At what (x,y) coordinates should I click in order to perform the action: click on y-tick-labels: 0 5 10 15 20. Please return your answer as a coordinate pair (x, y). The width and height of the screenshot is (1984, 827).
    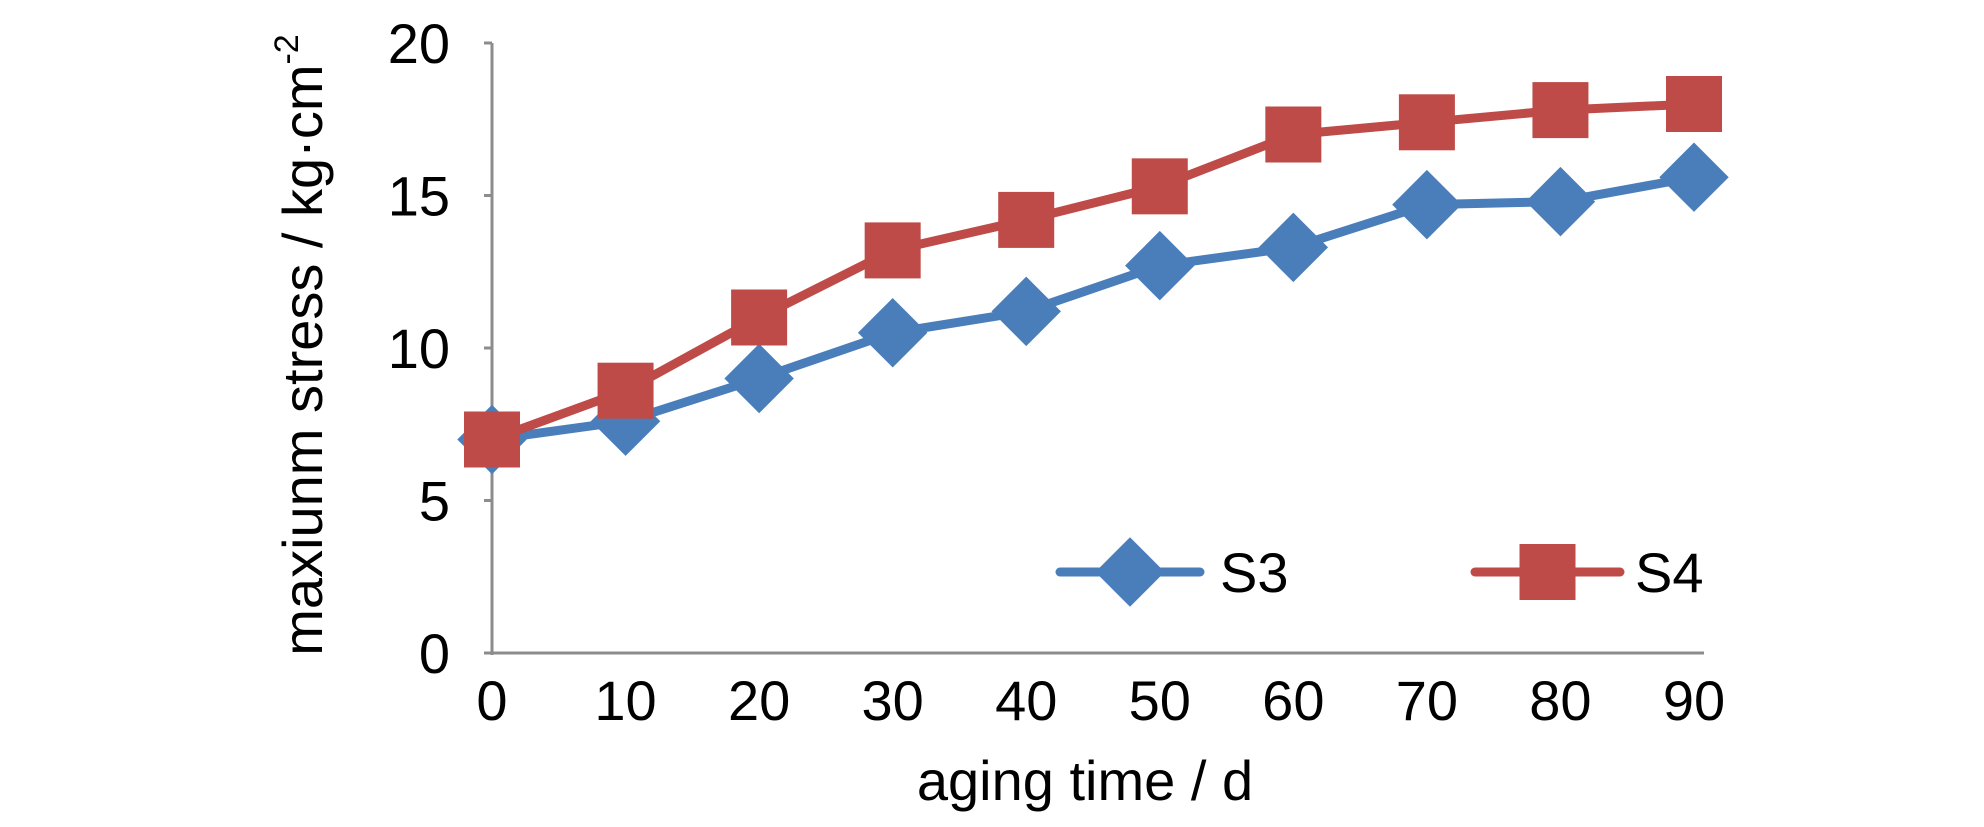
    Looking at the image, I should click on (440, 348).